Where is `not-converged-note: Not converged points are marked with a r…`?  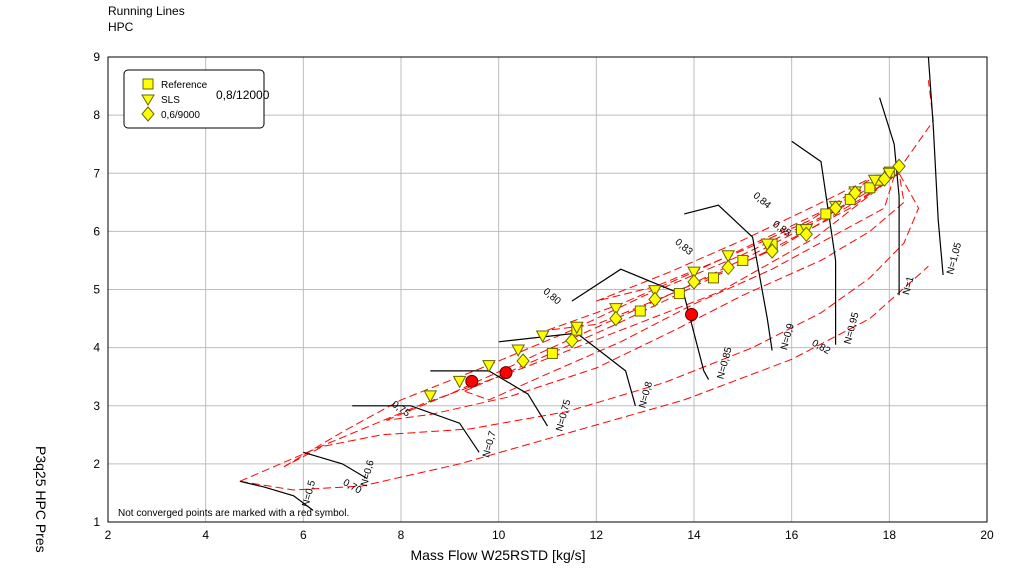 not-converged-note: Not converged points are marked with a r… is located at coordinates (233, 513).